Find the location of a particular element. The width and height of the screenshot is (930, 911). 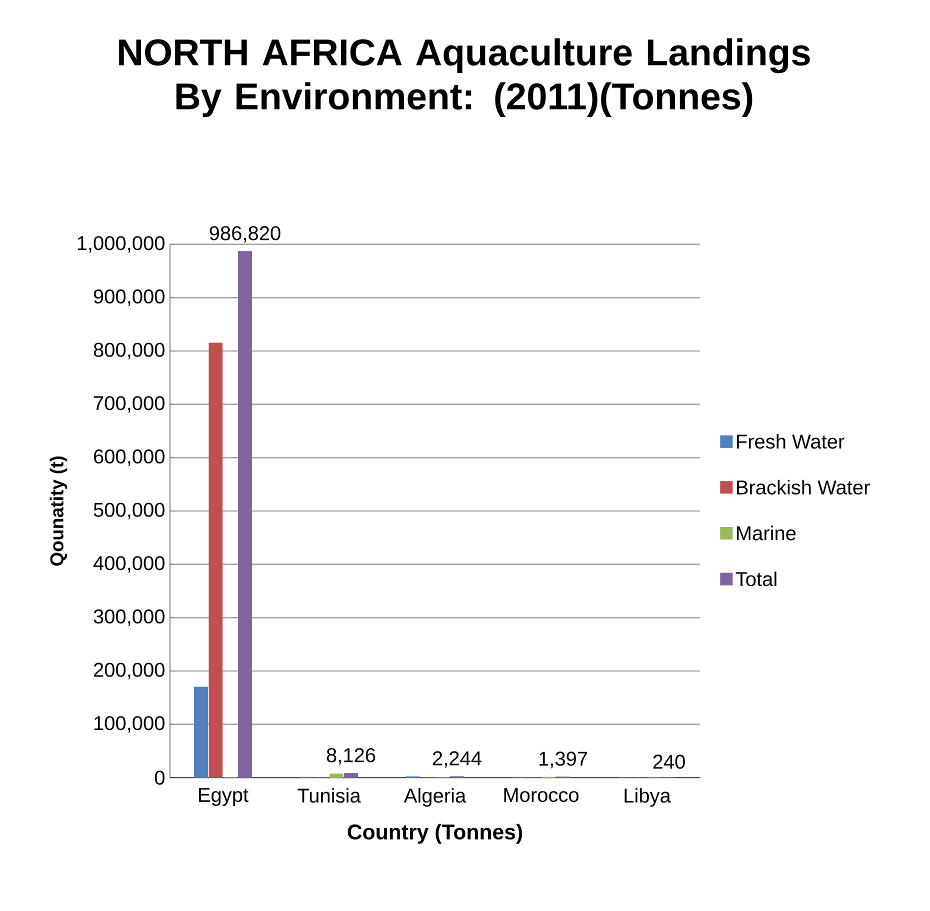

y-tick-label: 0 is located at coordinates (159, 777).